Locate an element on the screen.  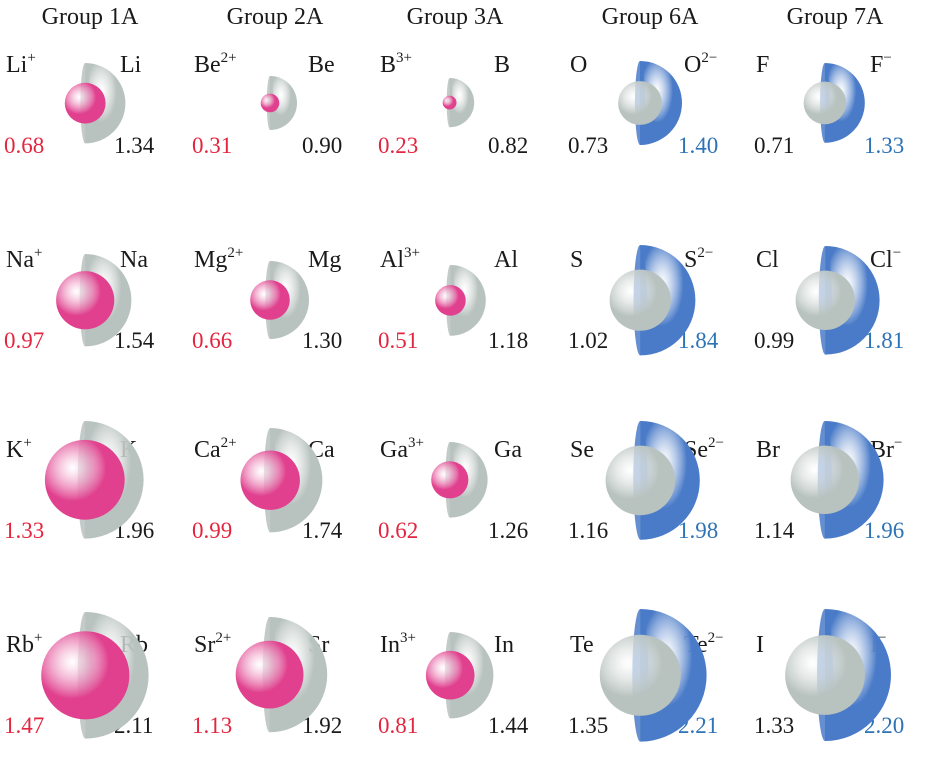
ion-label: Rb+ is located at coordinates (24, 644).